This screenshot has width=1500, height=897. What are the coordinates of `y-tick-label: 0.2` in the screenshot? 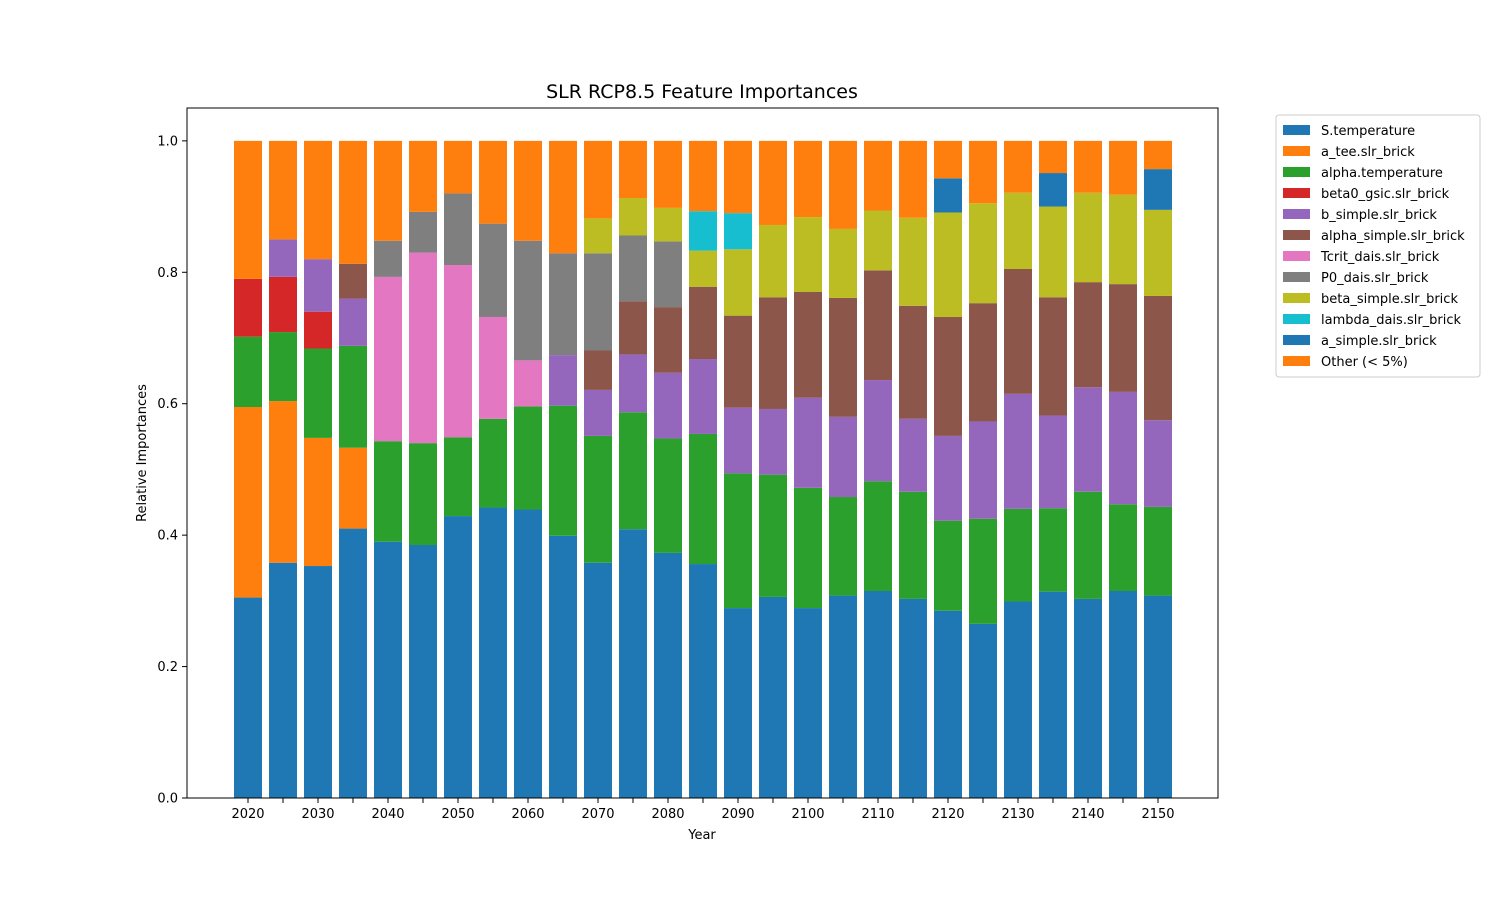 It's located at (167, 667).